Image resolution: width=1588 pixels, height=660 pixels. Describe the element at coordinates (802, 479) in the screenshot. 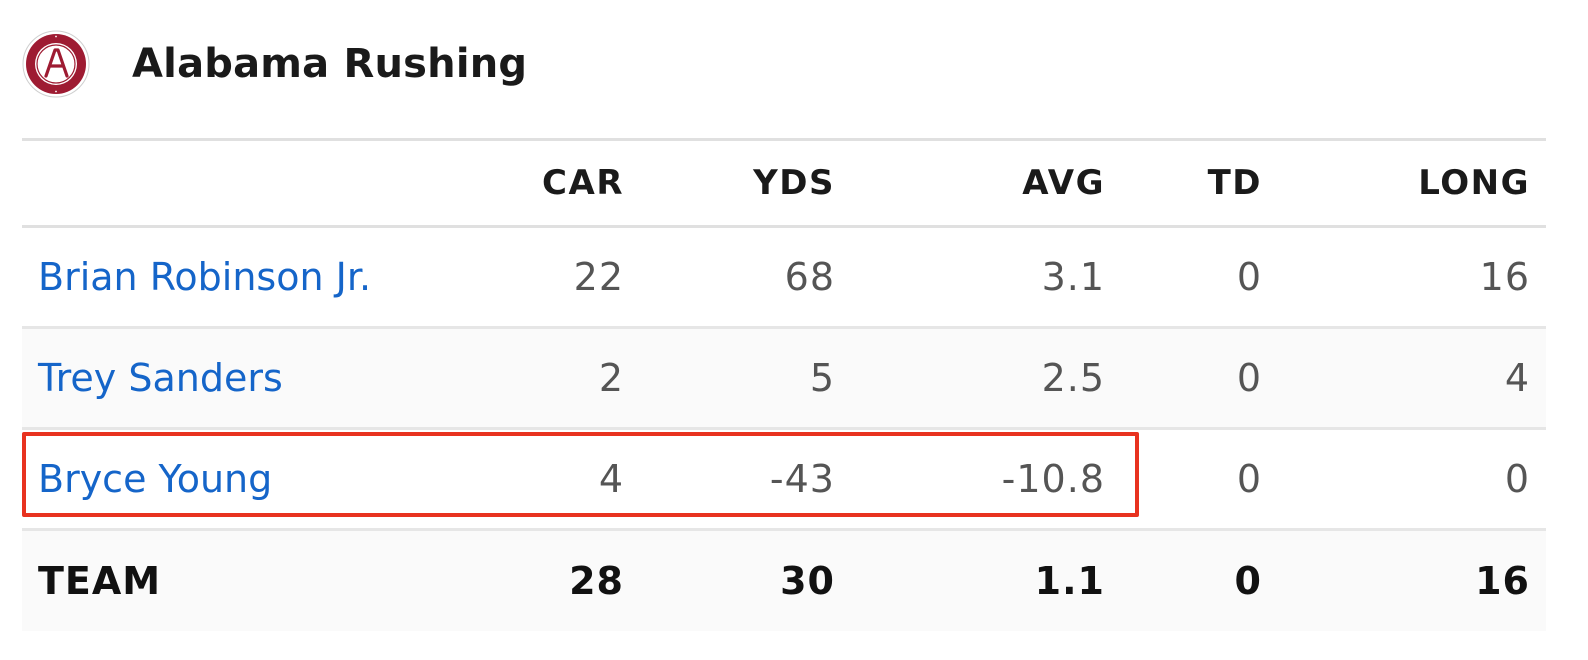

I see `cell-yds: -43` at that location.